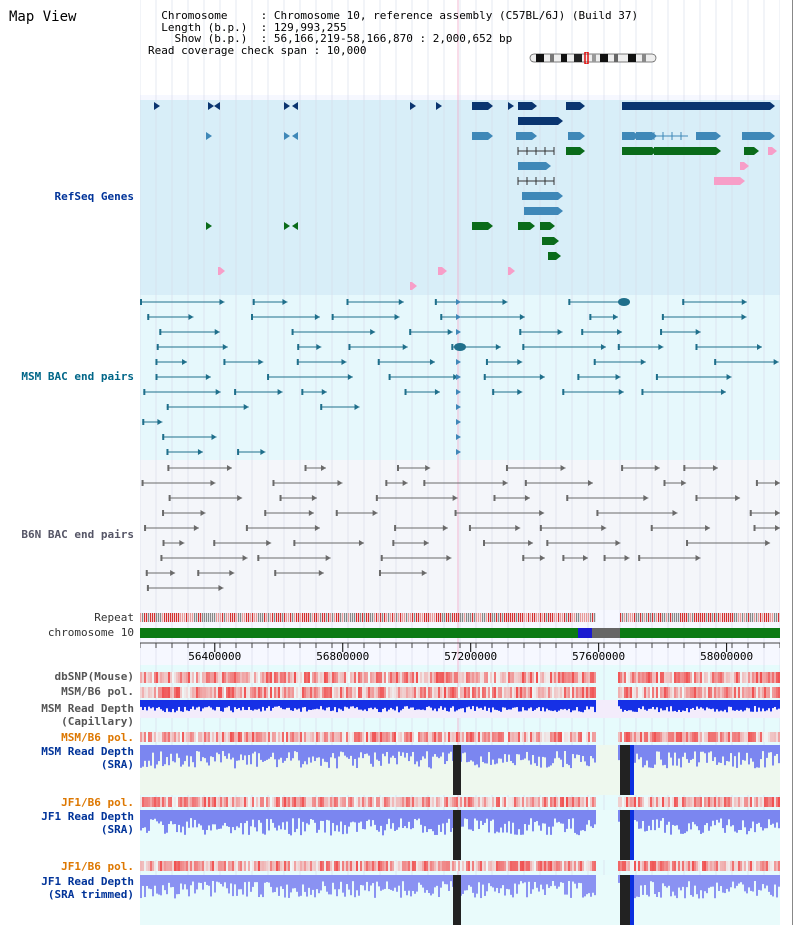  I want to click on track-label-msm-b6-pol-2: MSM/B6 pol., so click(97, 737).